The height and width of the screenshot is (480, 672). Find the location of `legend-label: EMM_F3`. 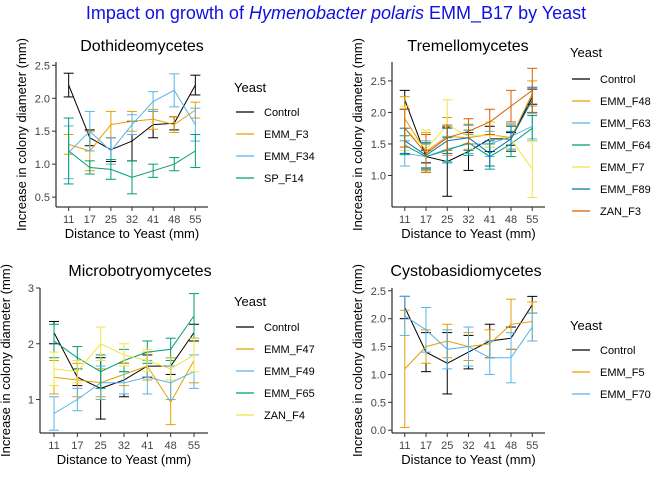

legend-label: EMM_F3 is located at coordinates (286, 135).